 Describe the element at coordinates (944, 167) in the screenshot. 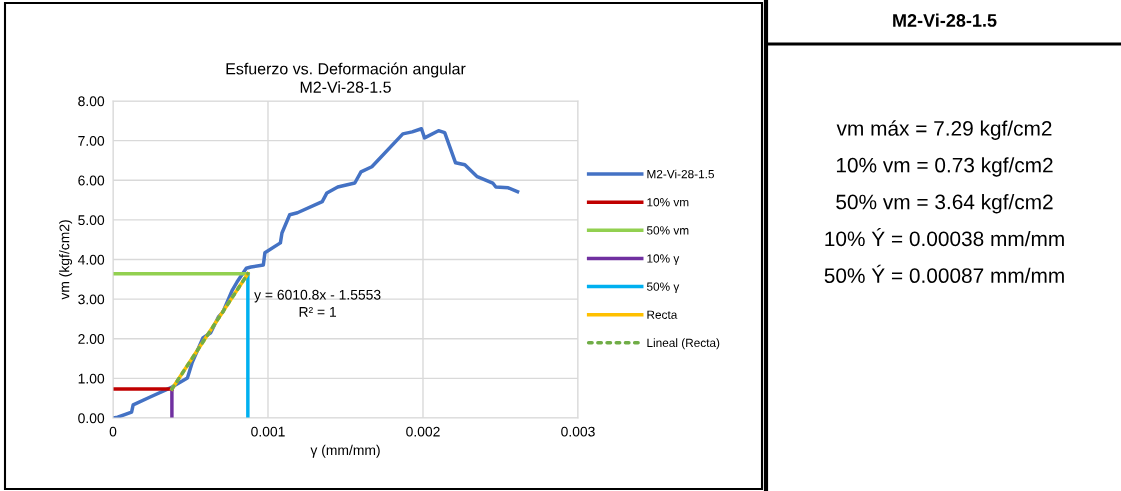

I see `text: 10% vm = 0.73 kgf/cm2` at that location.